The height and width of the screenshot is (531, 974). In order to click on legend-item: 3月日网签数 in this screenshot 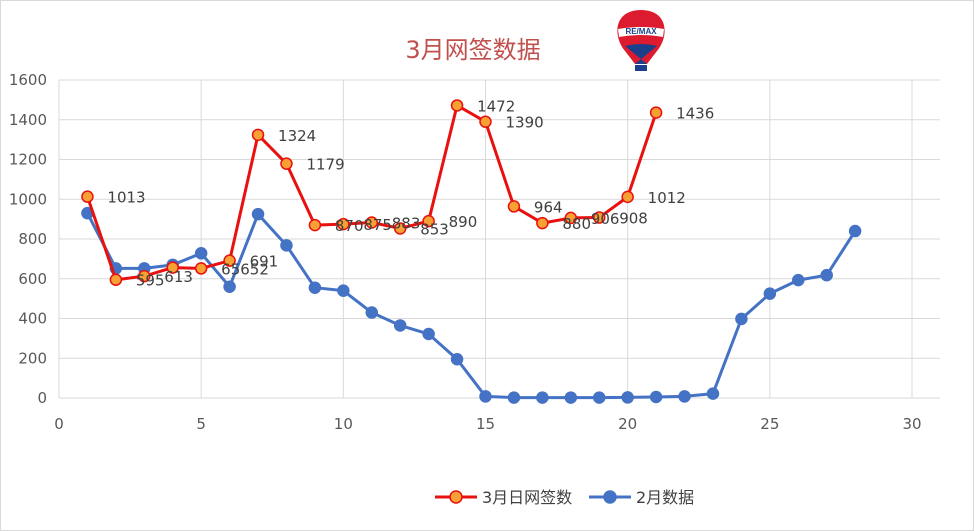, I will do `click(503, 497)`.